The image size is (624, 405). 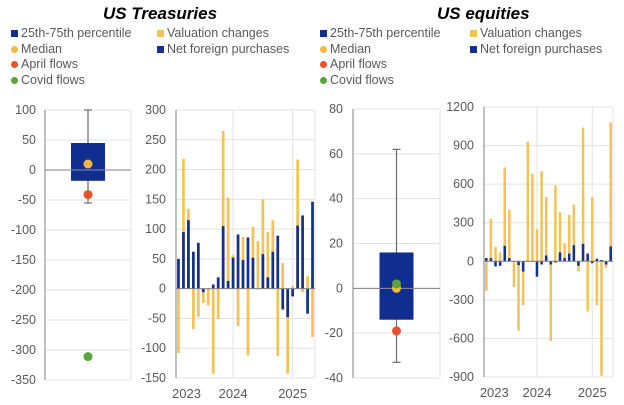 I want to click on equities-legend-right: Valuation changes Net foreign purchases, so click(x=536, y=41).